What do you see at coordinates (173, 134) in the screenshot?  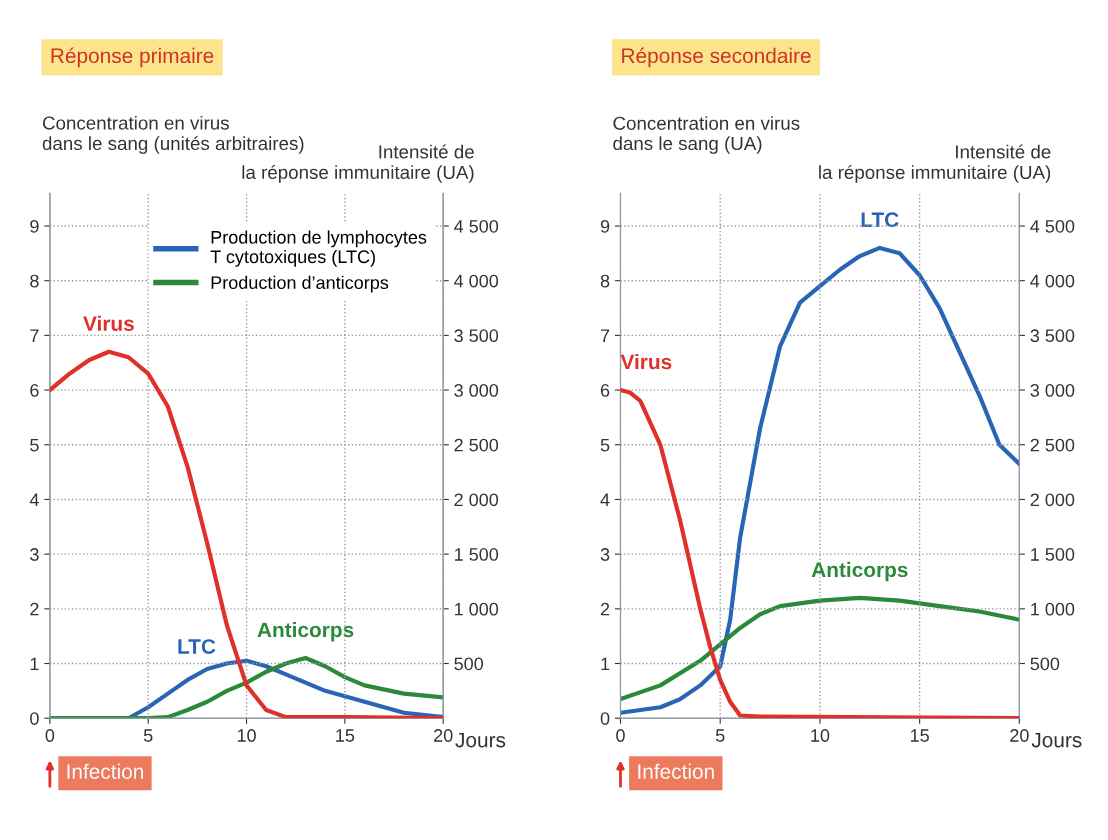 I see `y-axis-title: Concentration en virus dans le sang (unités arbitraires)` at bounding box center [173, 134].